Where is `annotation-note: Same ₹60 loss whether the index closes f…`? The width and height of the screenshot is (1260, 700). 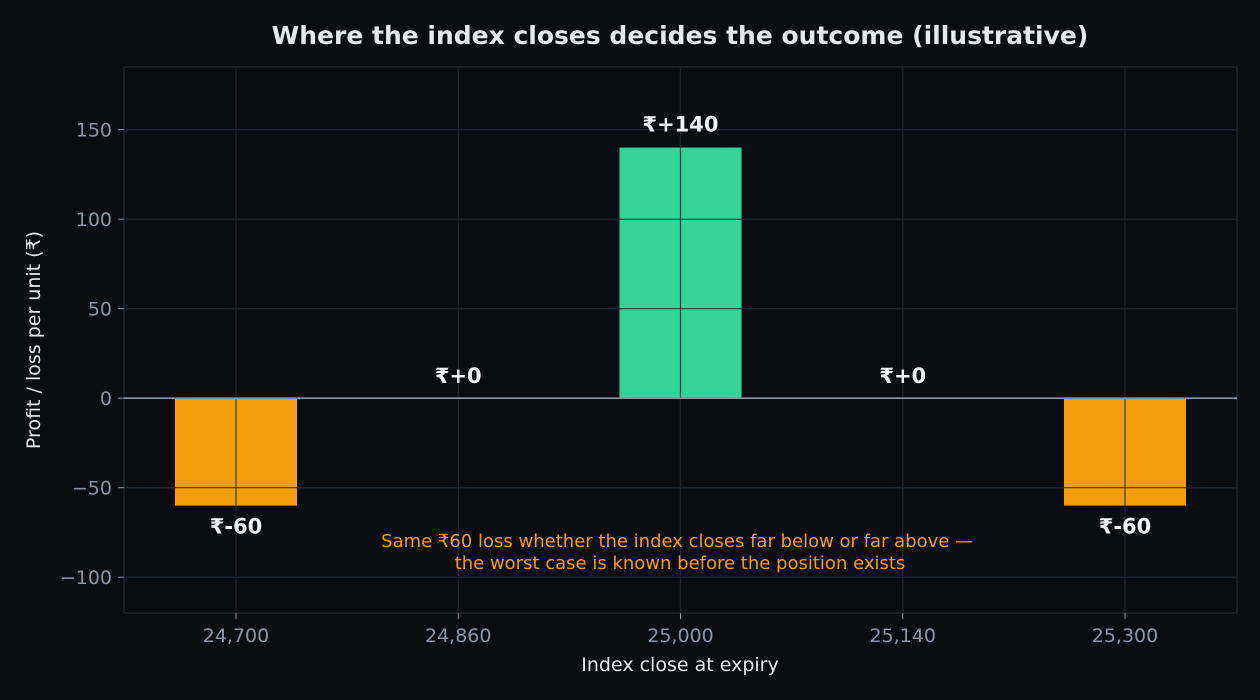
annotation-note: Same ₹60 loss whether the index closes f… is located at coordinates (680, 552).